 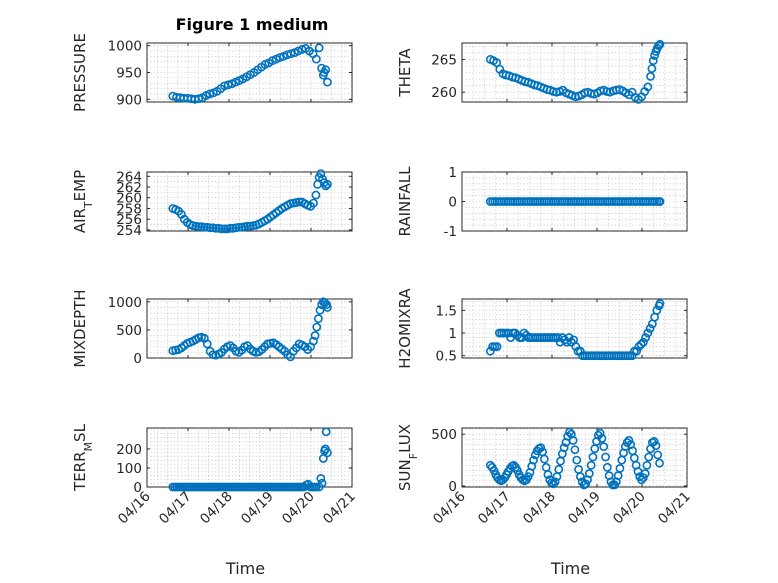 I want to click on subplot-2: 260 265 THETA, so click(x=542, y=71).